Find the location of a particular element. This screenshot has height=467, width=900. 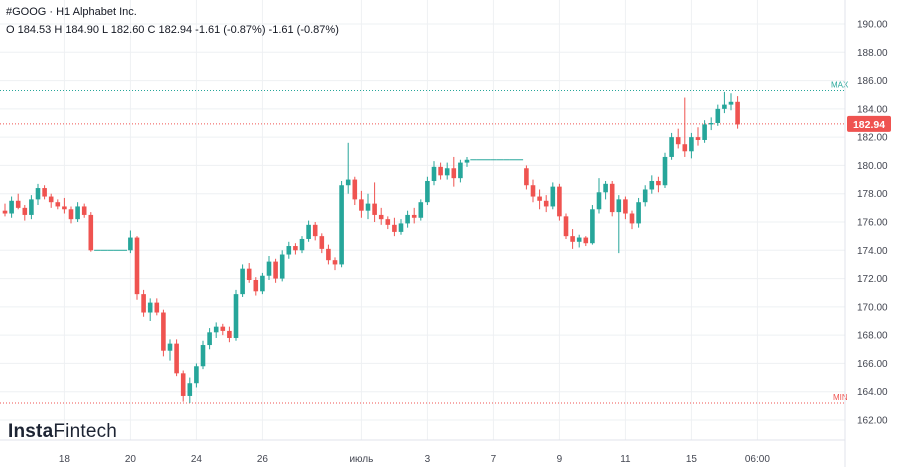

y-tick-label: 164.00 is located at coordinates (872, 392).